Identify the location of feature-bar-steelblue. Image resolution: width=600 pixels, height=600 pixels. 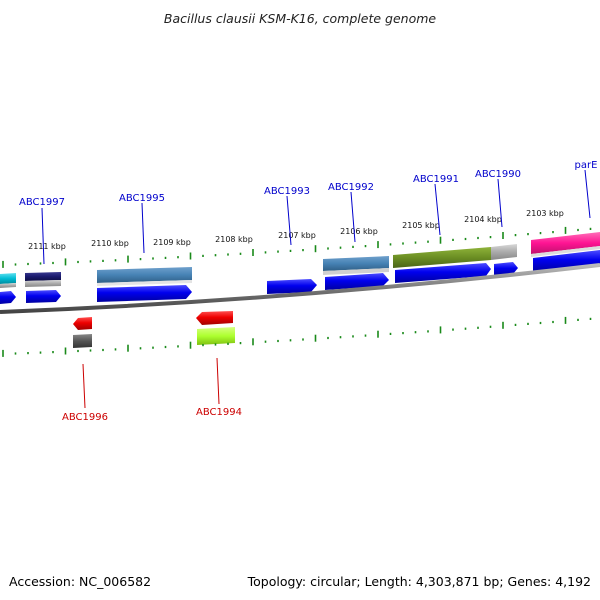
(356, 263).